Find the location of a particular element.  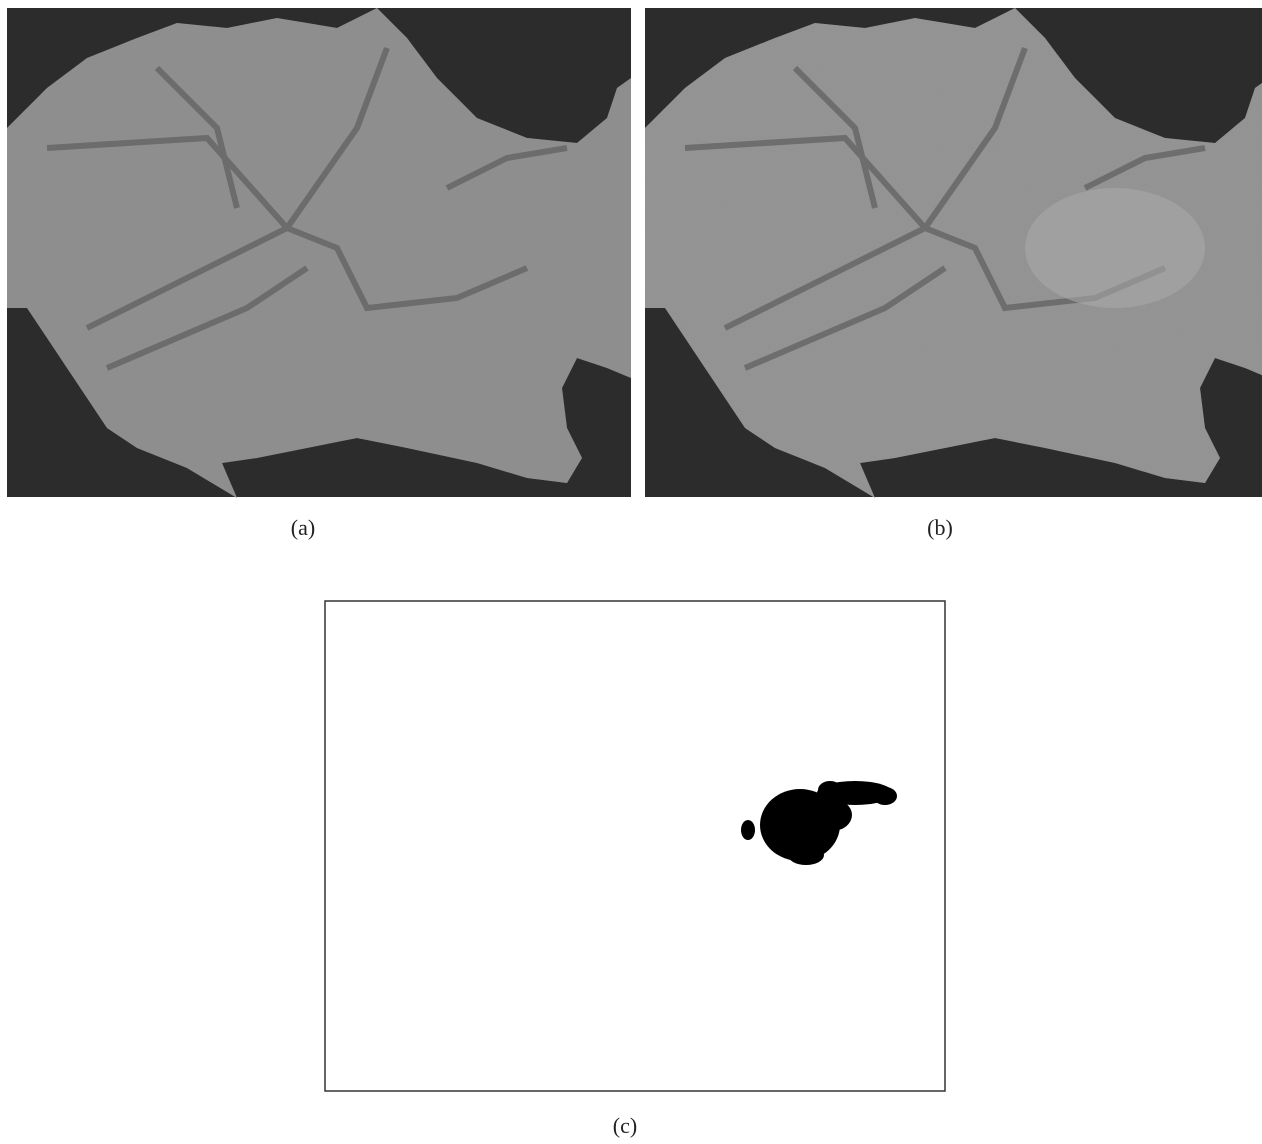

change-blob is located at coordinates (819, 823).